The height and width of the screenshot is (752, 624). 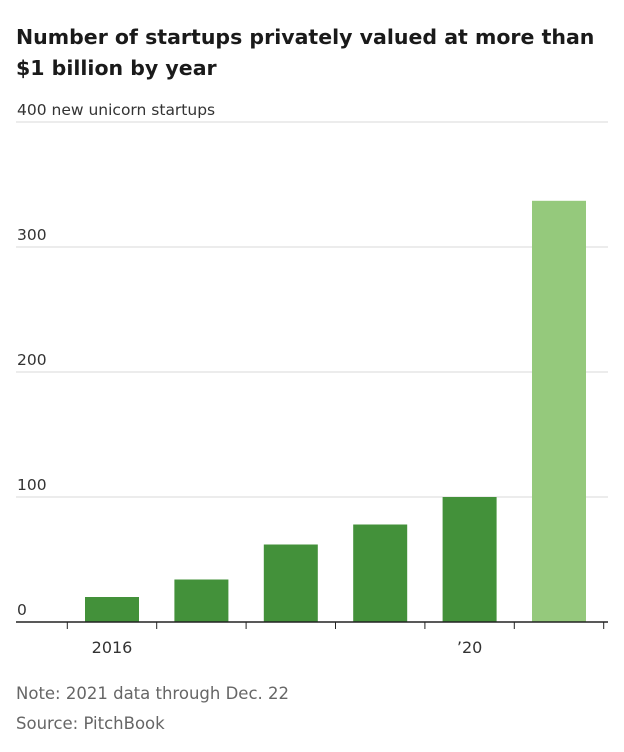 I want to click on y-tick-label: 300, so click(x=32, y=235).